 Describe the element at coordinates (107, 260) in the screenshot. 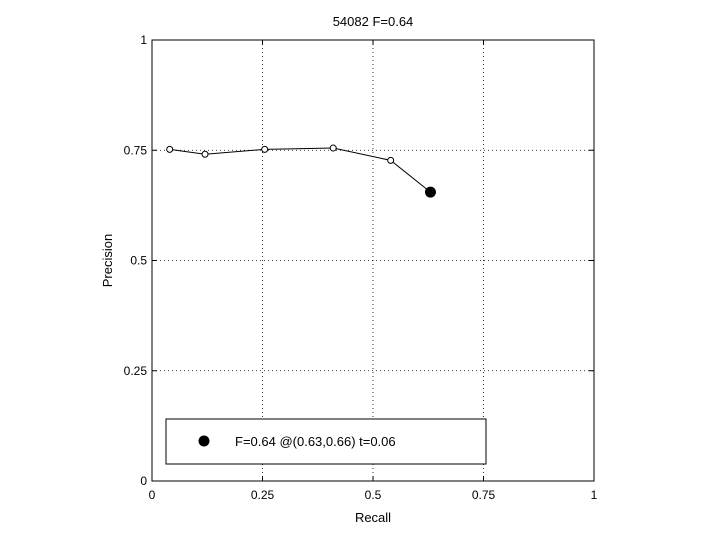

I see `y-axis-title: Precision` at that location.